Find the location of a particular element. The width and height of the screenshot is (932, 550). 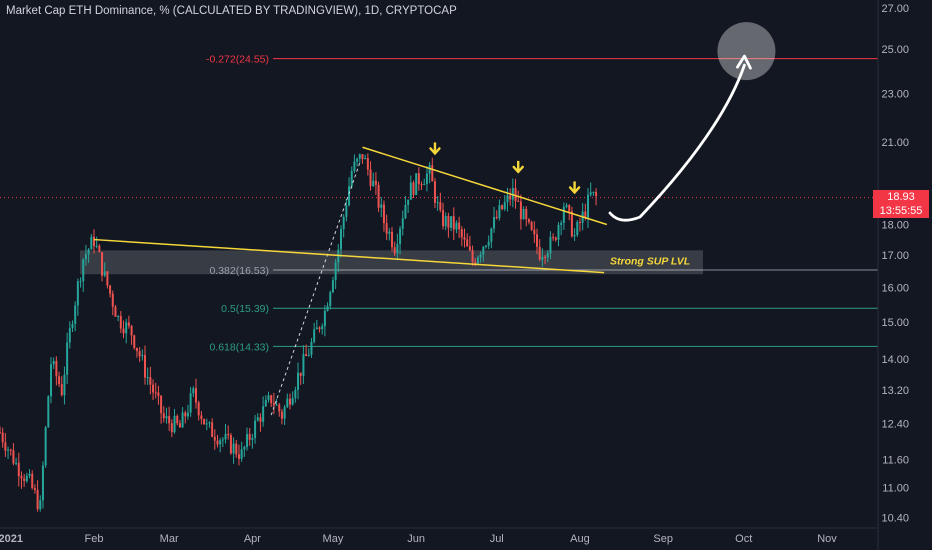

y-tick-label: 16.00 is located at coordinates (895, 288).